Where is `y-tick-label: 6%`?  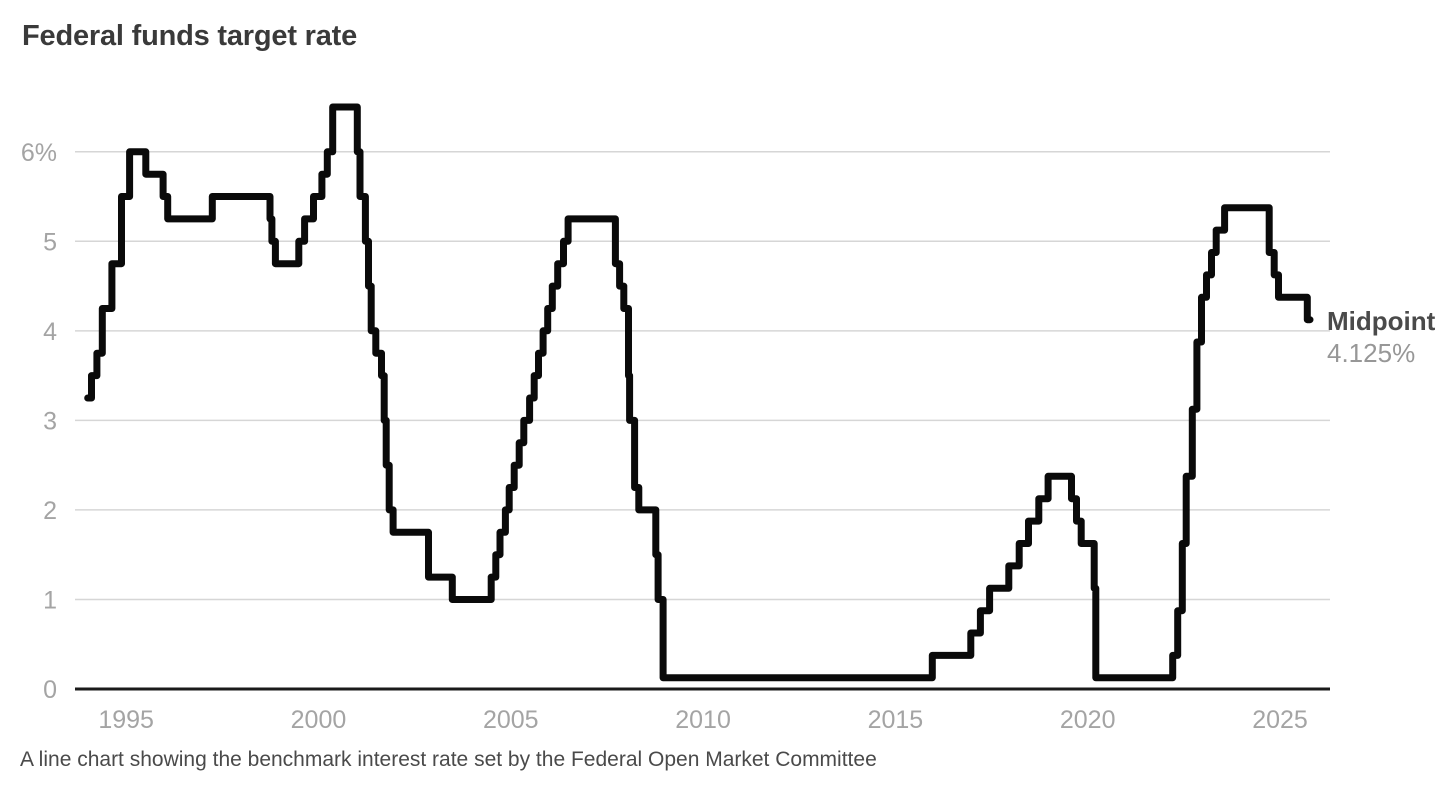
y-tick-label: 6% is located at coordinates (39, 153).